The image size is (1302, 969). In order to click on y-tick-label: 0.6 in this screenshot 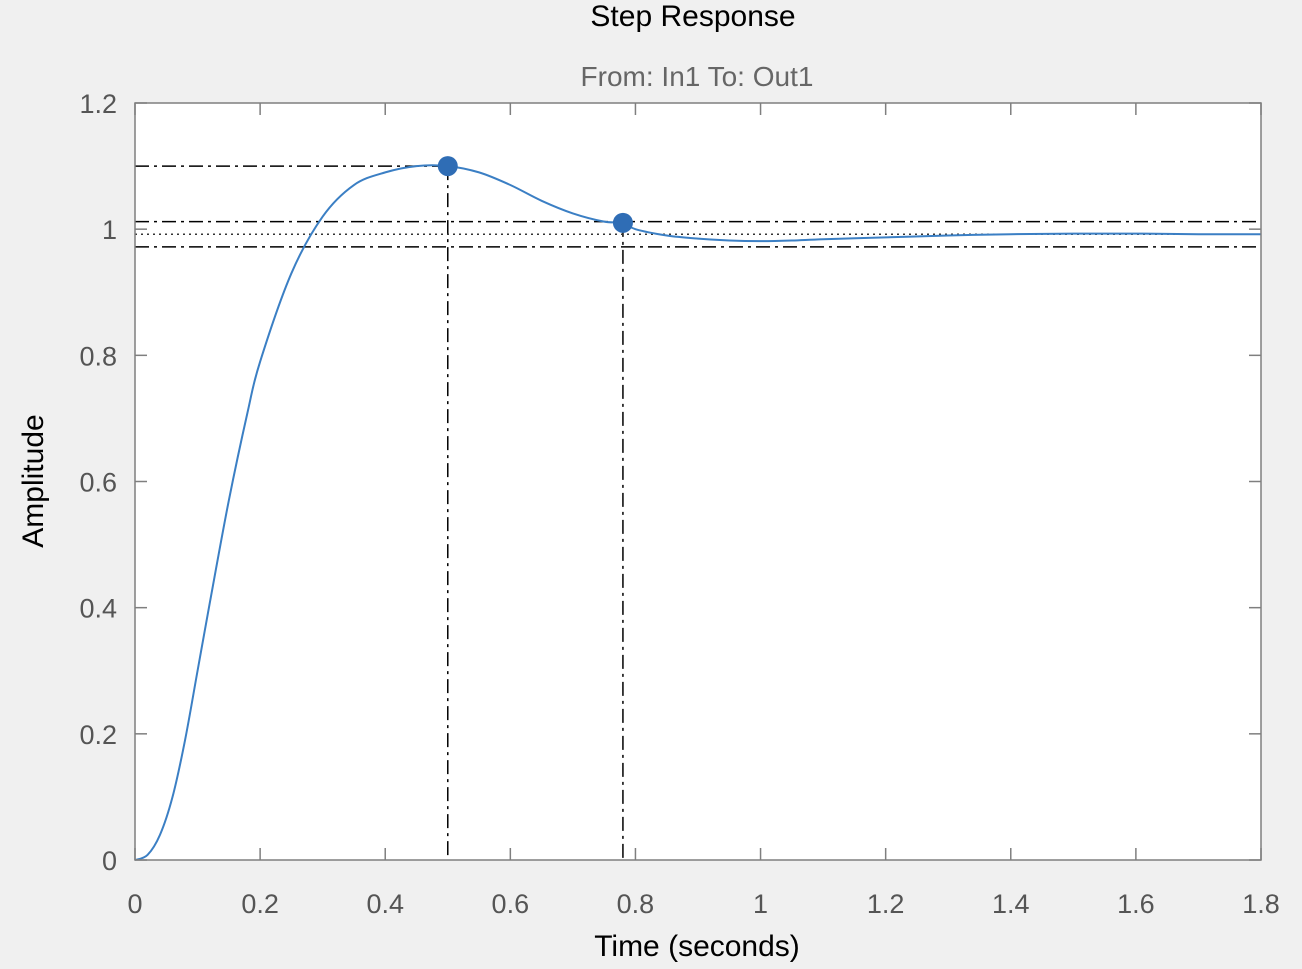, I will do `click(98, 483)`.